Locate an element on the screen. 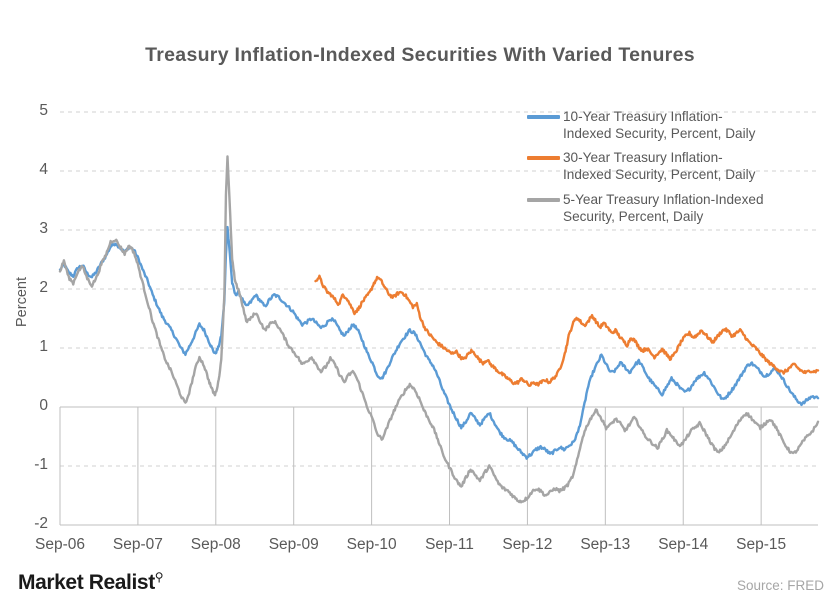 The width and height of the screenshot is (840, 600). x-tick-label: Sep-12 is located at coordinates (527, 544).